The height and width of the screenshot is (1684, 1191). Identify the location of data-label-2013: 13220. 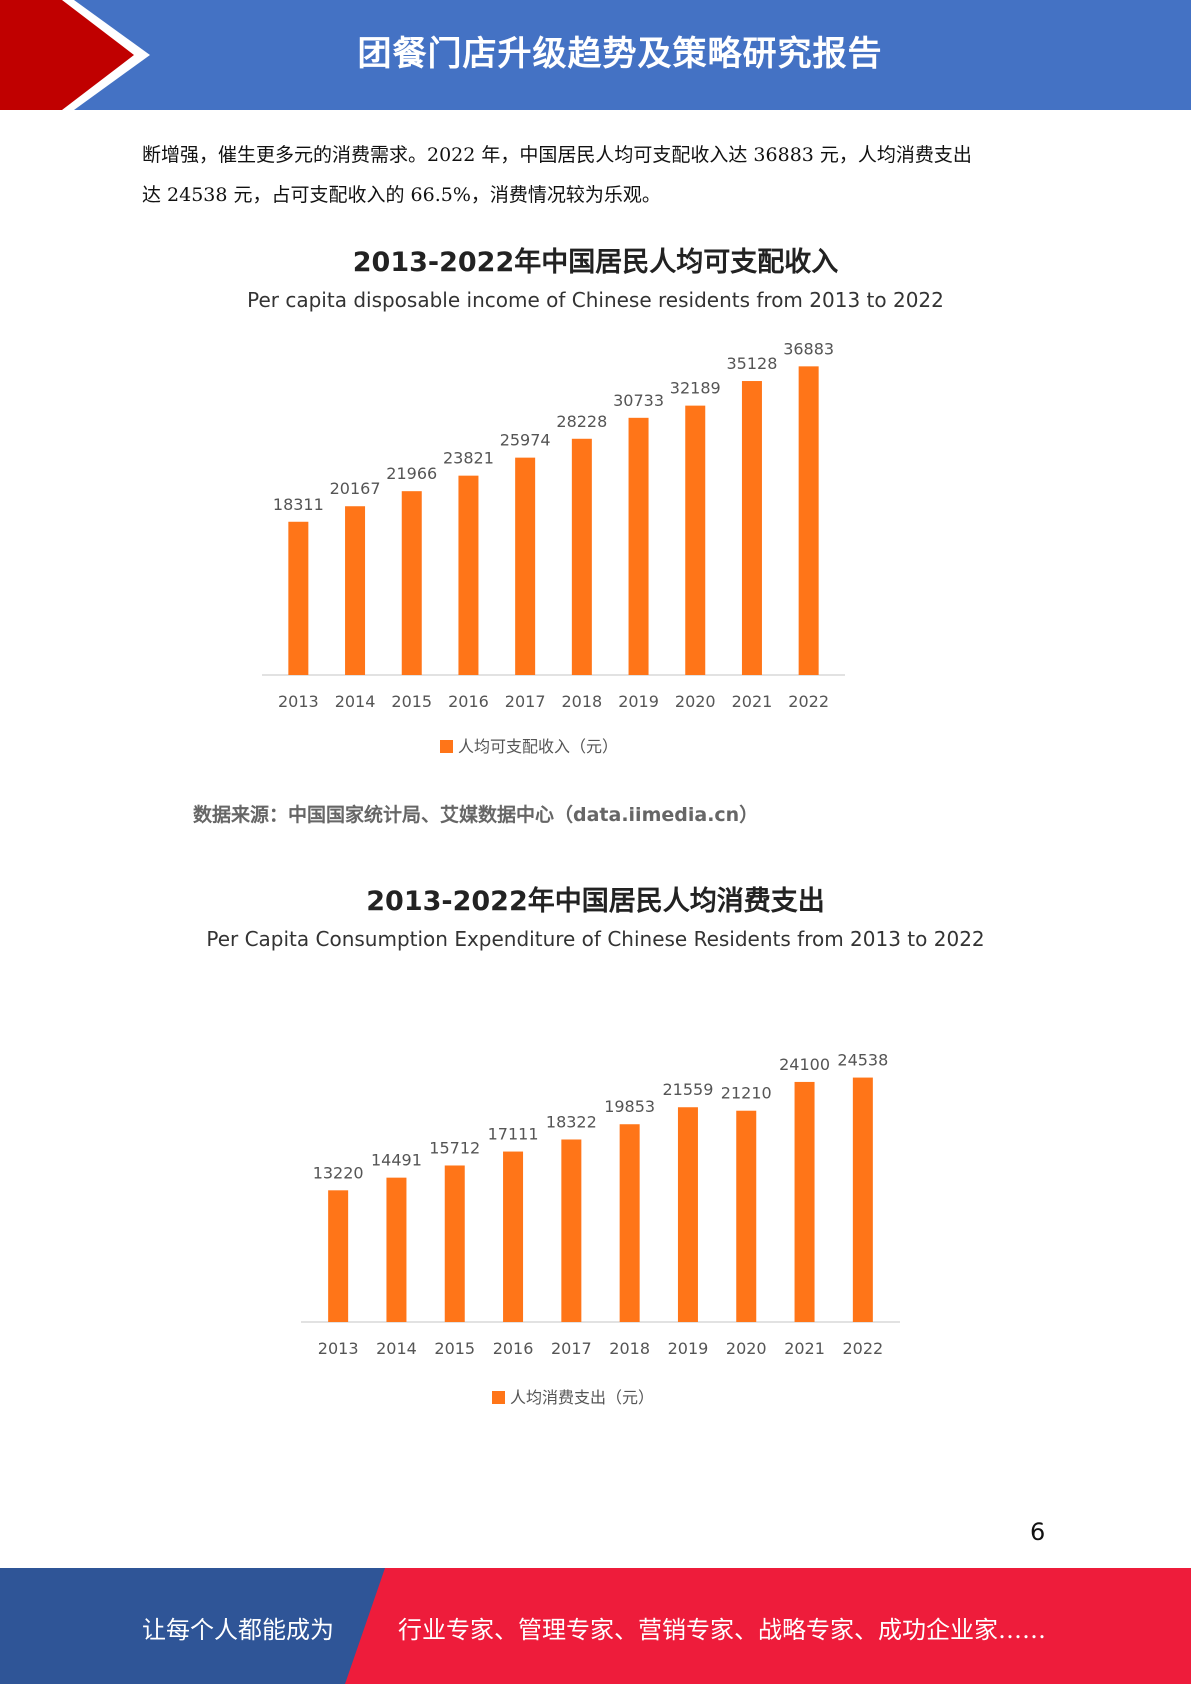
(338, 1172).